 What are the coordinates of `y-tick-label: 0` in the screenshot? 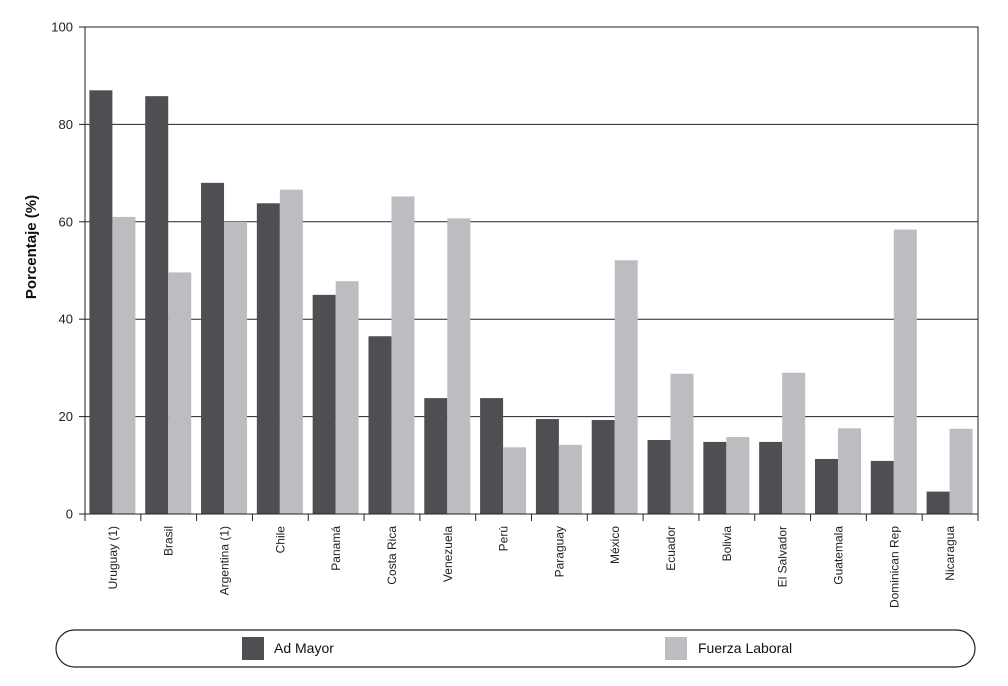 It's located at (69, 514).